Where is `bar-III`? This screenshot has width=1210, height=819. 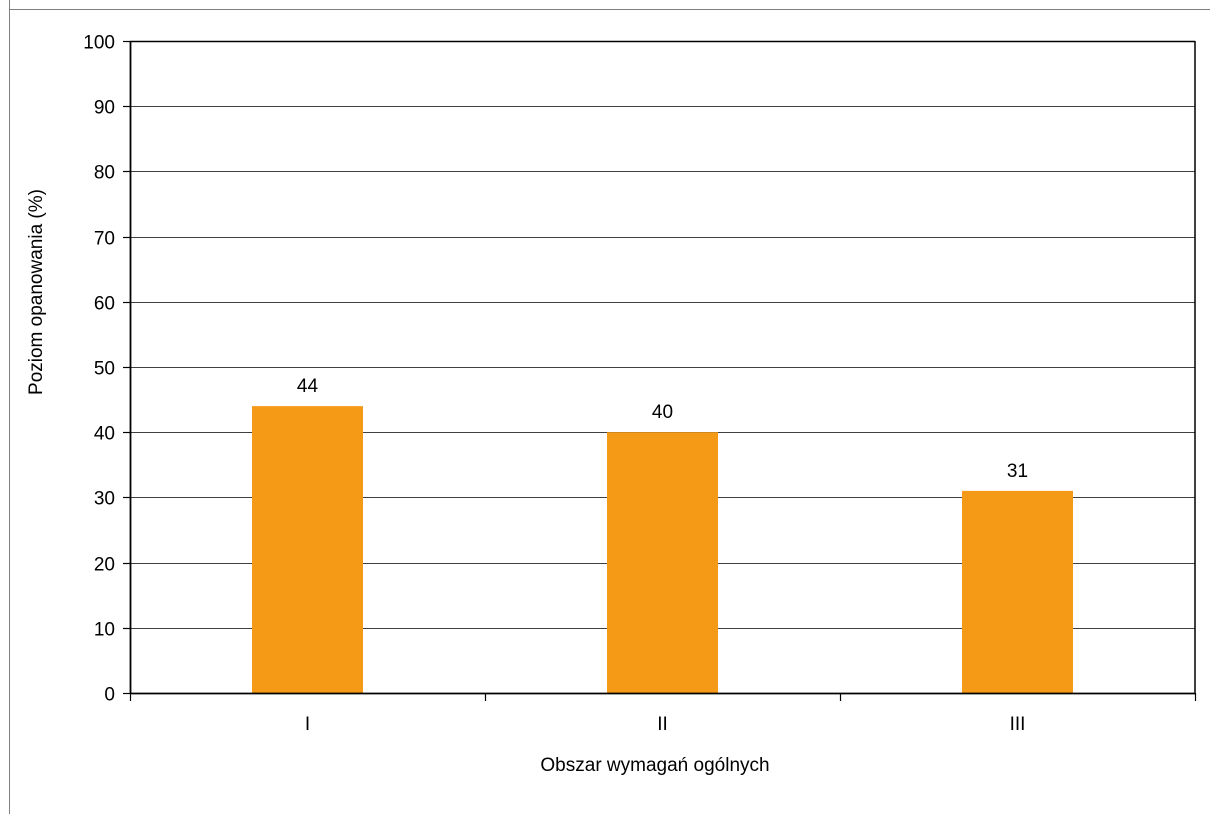 bar-III is located at coordinates (1017, 591).